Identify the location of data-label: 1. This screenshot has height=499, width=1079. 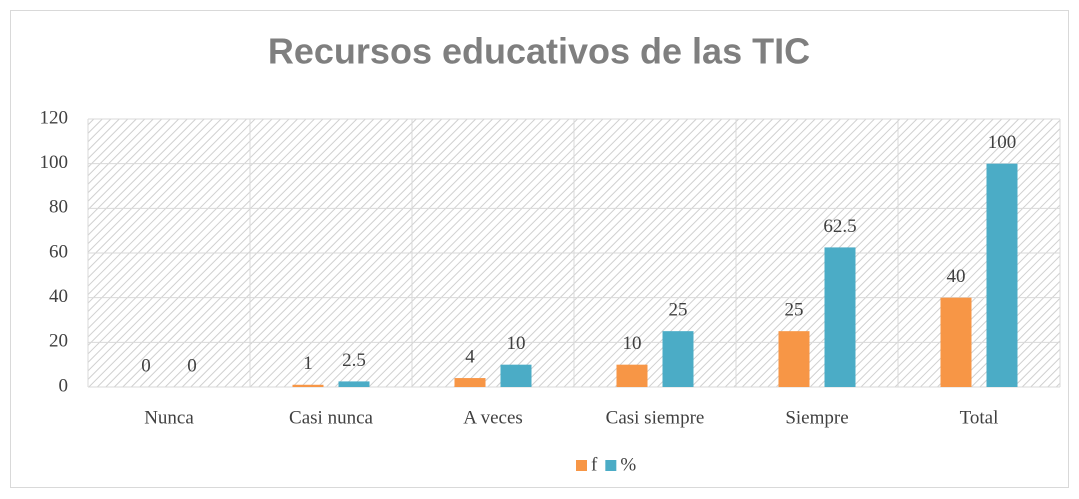
(308, 363).